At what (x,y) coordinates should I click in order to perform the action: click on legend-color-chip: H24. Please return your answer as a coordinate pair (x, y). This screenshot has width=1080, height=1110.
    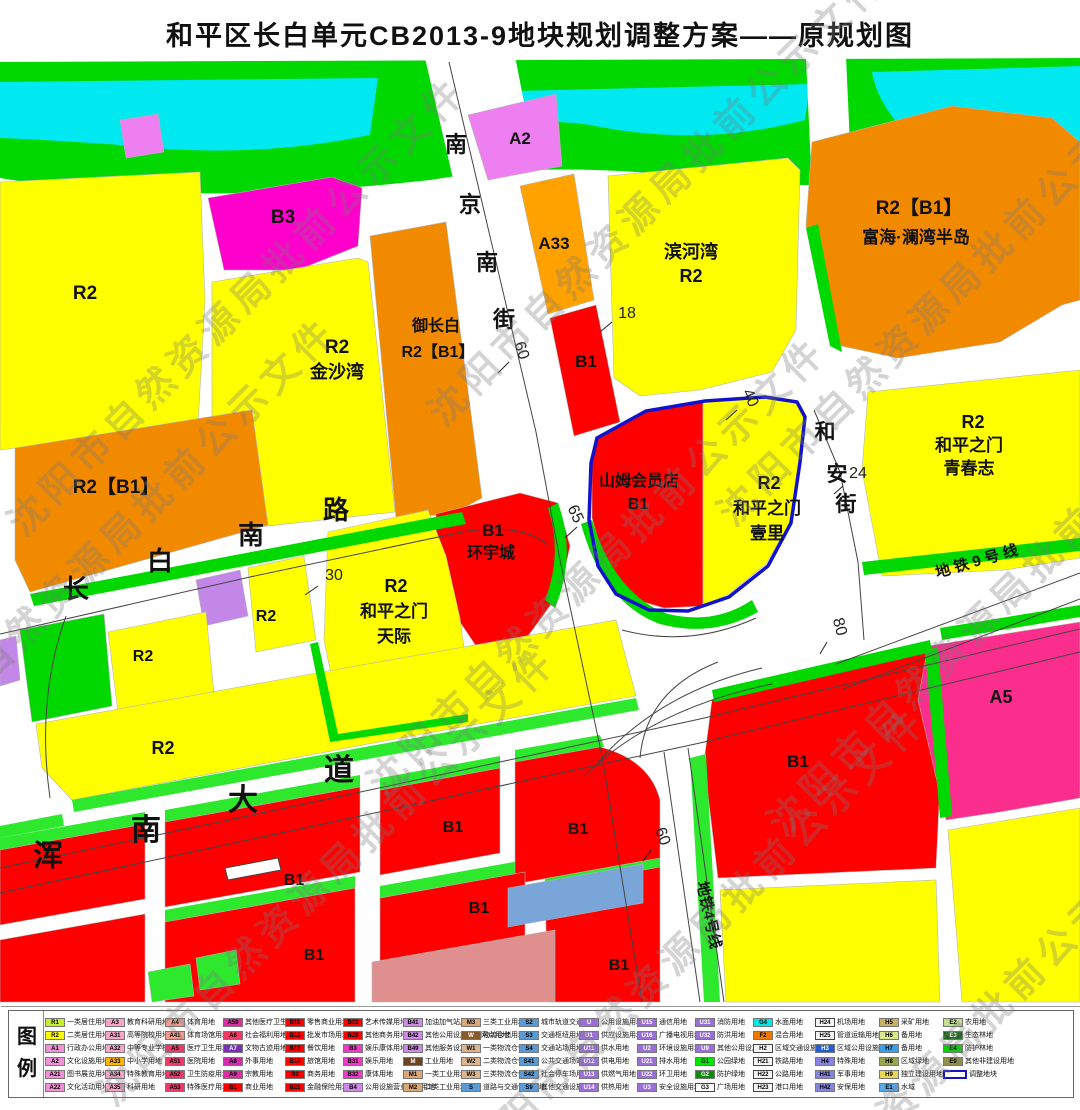
    Looking at the image, I should click on (825, 1022).